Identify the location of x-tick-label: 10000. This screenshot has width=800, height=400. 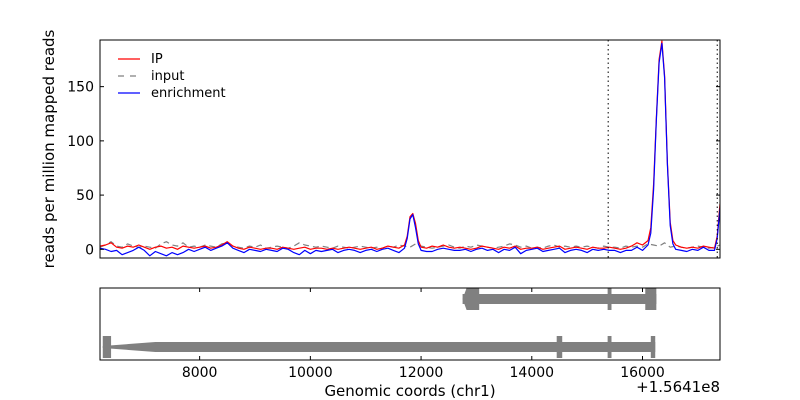
(310, 373).